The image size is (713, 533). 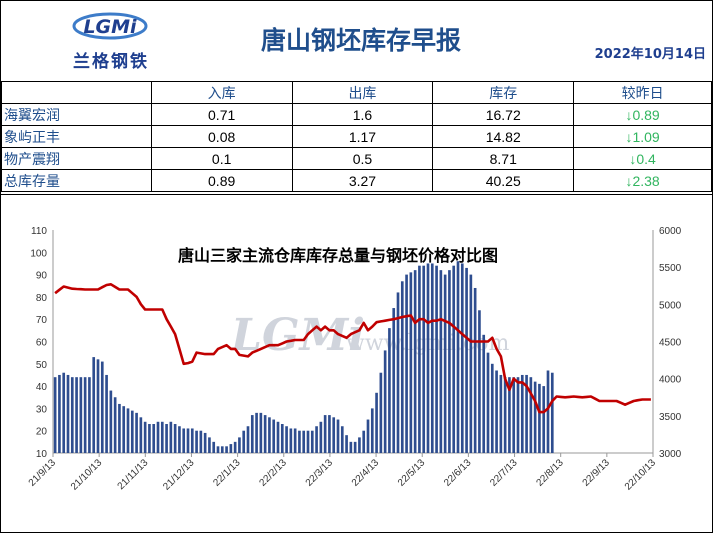 I want to click on y-right-tick-label: 4000, so click(x=670, y=380).